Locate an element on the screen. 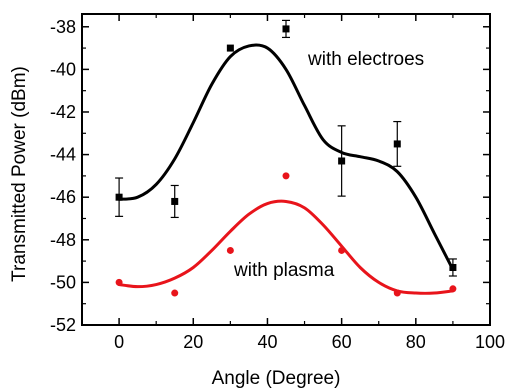 The image size is (518, 389). x-tick-label: 40 is located at coordinates (267, 342).